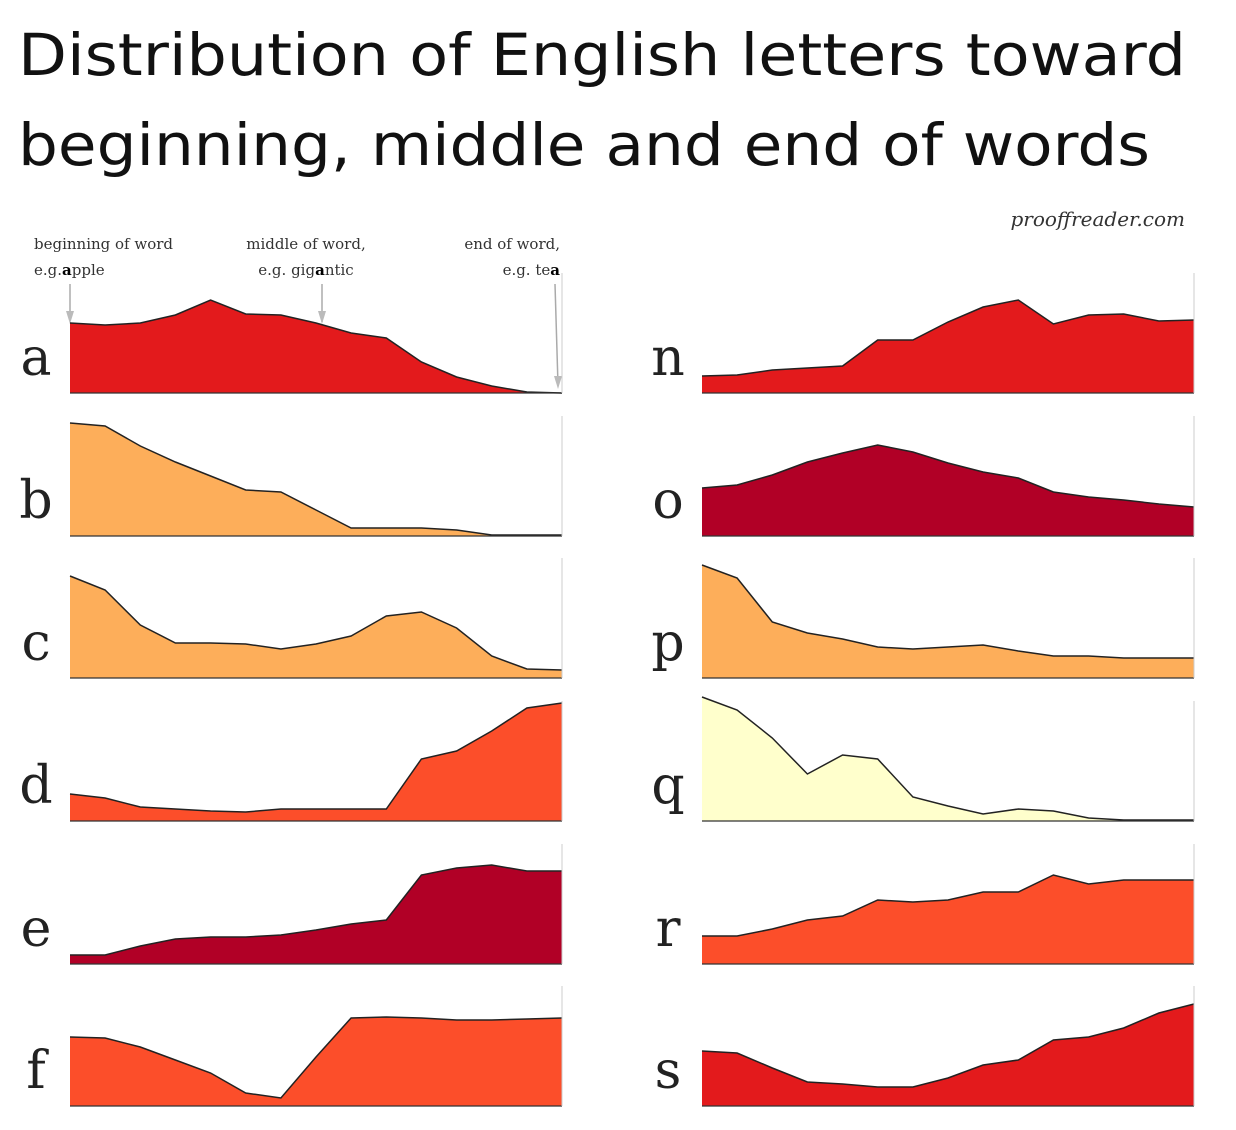 This screenshot has height=1130, width=1236. What do you see at coordinates (668, 1071) in the screenshot?
I see `panel-letter: s` at bounding box center [668, 1071].